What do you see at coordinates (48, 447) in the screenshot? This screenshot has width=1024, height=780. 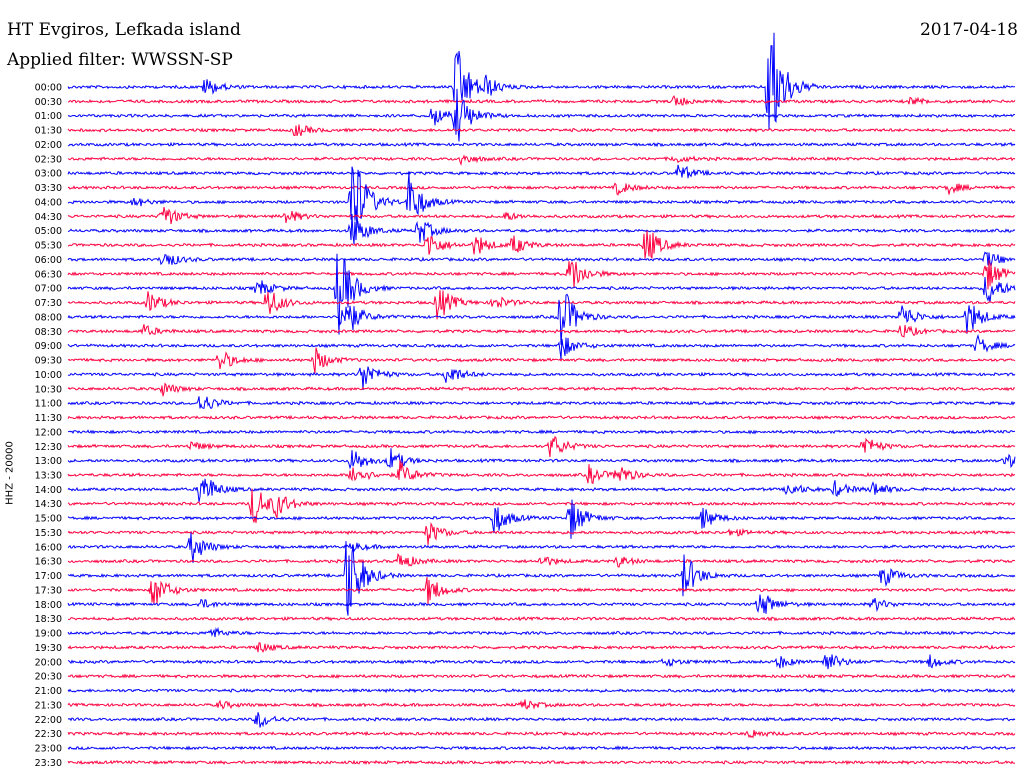 I see `time-tick-label: 12:30` at bounding box center [48, 447].